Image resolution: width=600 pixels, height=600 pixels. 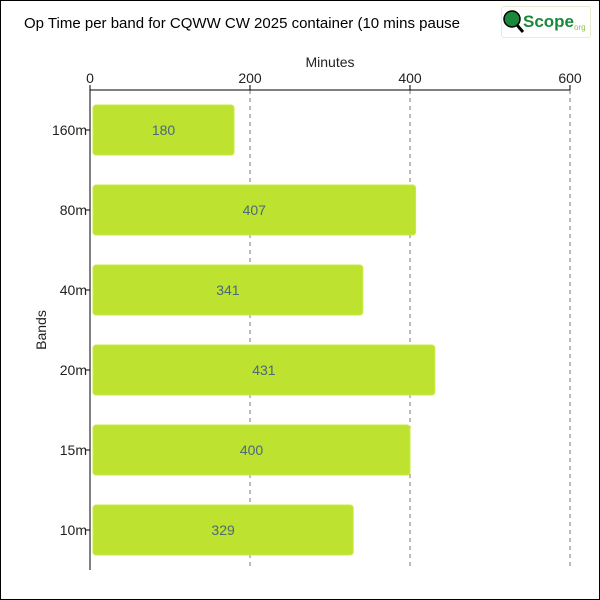 I want to click on data-label: 431, so click(x=264, y=370).